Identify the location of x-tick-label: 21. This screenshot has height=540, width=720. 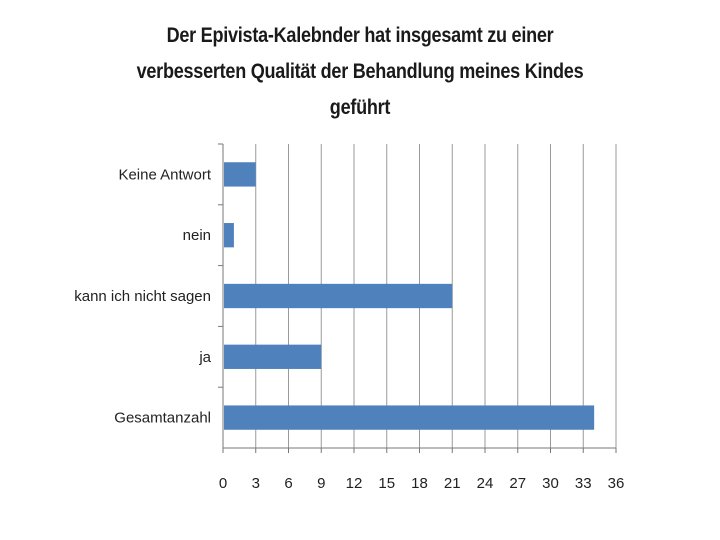
(452, 483).